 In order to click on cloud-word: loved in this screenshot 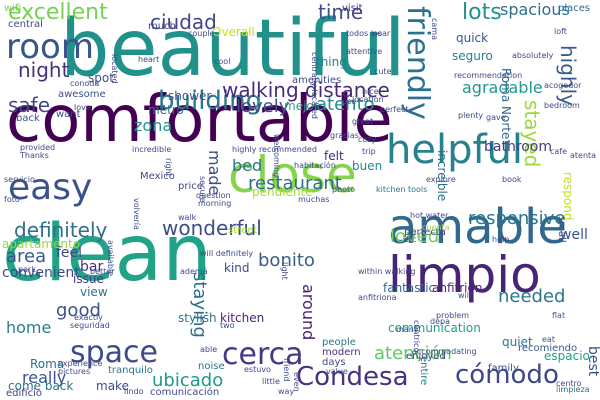, I will do `click(415, 236)`.